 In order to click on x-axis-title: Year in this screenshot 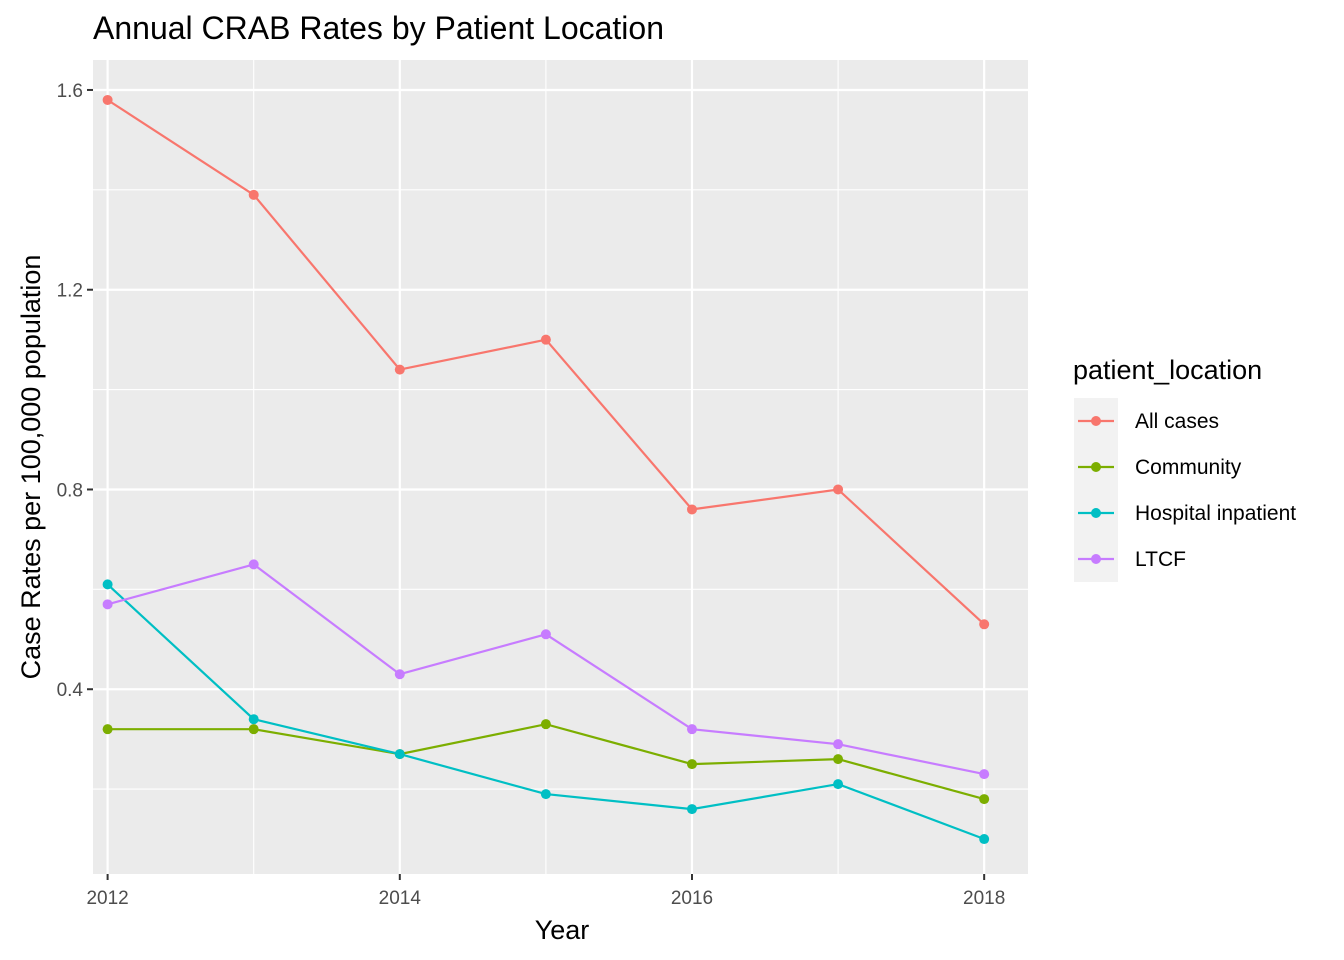, I will do `click(562, 930)`.